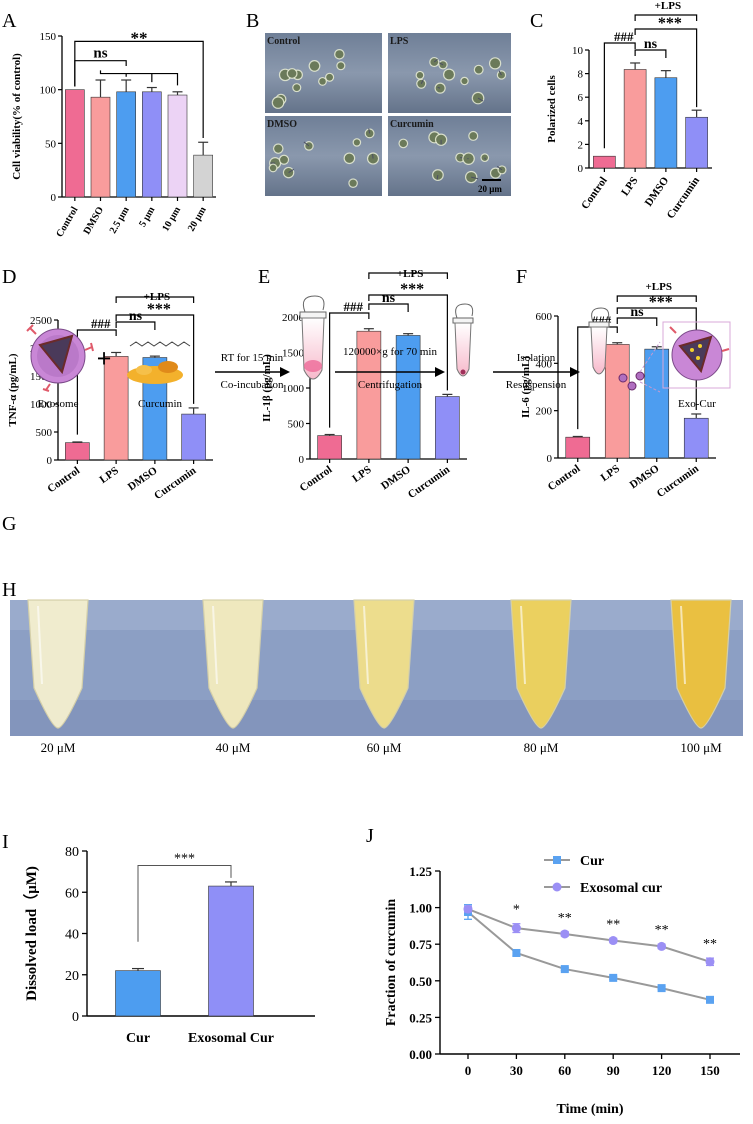 The height and width of the screenshot is (1124, 753). What do you see at coordinates (147, 216) in the screenshot?
I see `category-label: 5 μm` at bounding box center [147, 216].